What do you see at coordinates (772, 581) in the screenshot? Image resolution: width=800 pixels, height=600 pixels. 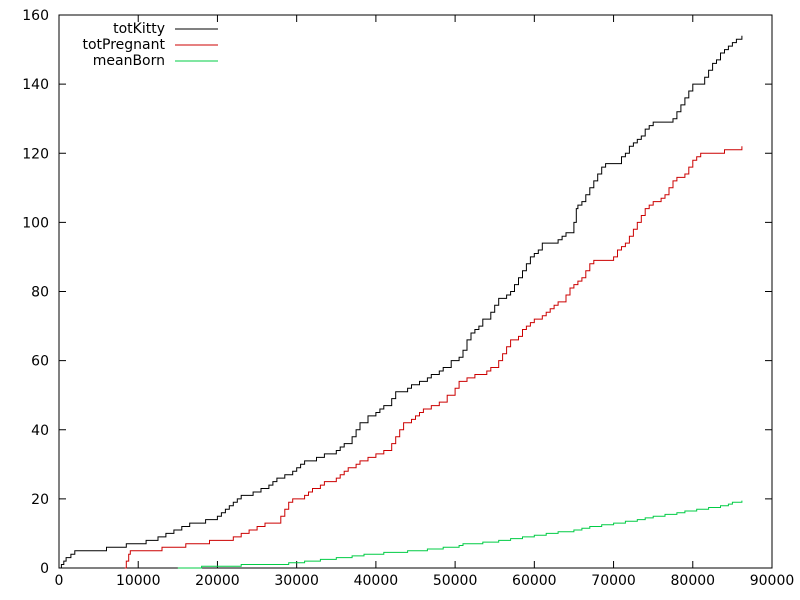 I see `x-tick-label: 90000` at bounding box center [772, 581].